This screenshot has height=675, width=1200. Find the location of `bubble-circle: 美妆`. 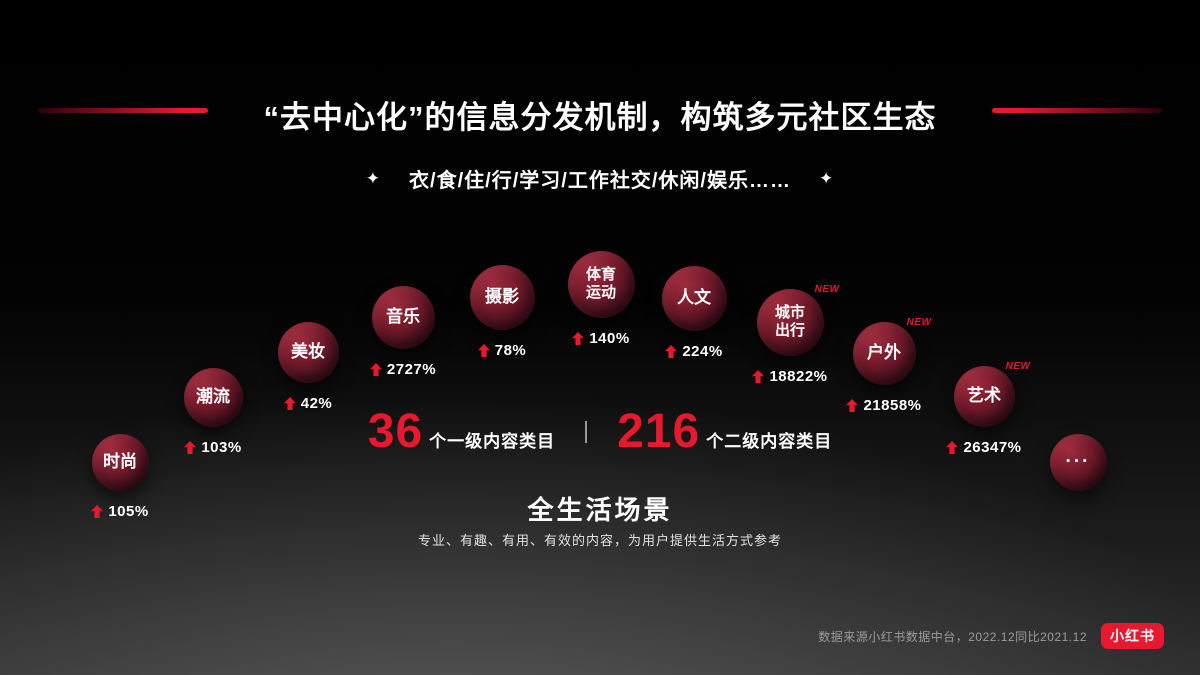

bubble-circle: 美妆 is located at coordinates (308, 352).